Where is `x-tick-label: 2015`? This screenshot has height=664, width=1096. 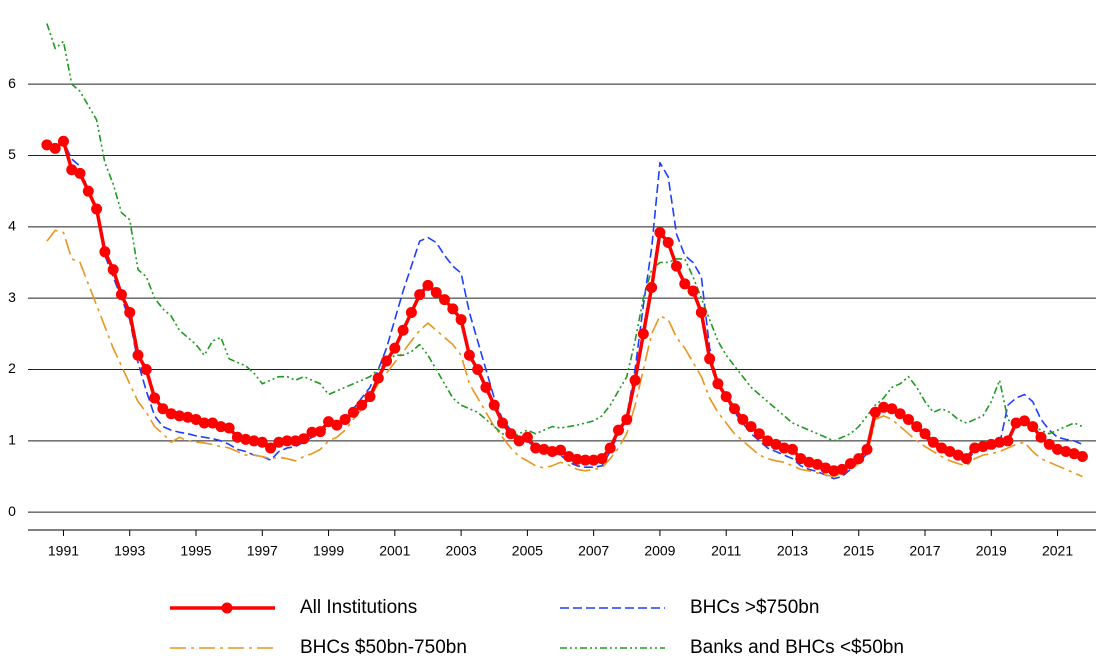 x-tick-label: 2015 is located at coordinates (858, 551).